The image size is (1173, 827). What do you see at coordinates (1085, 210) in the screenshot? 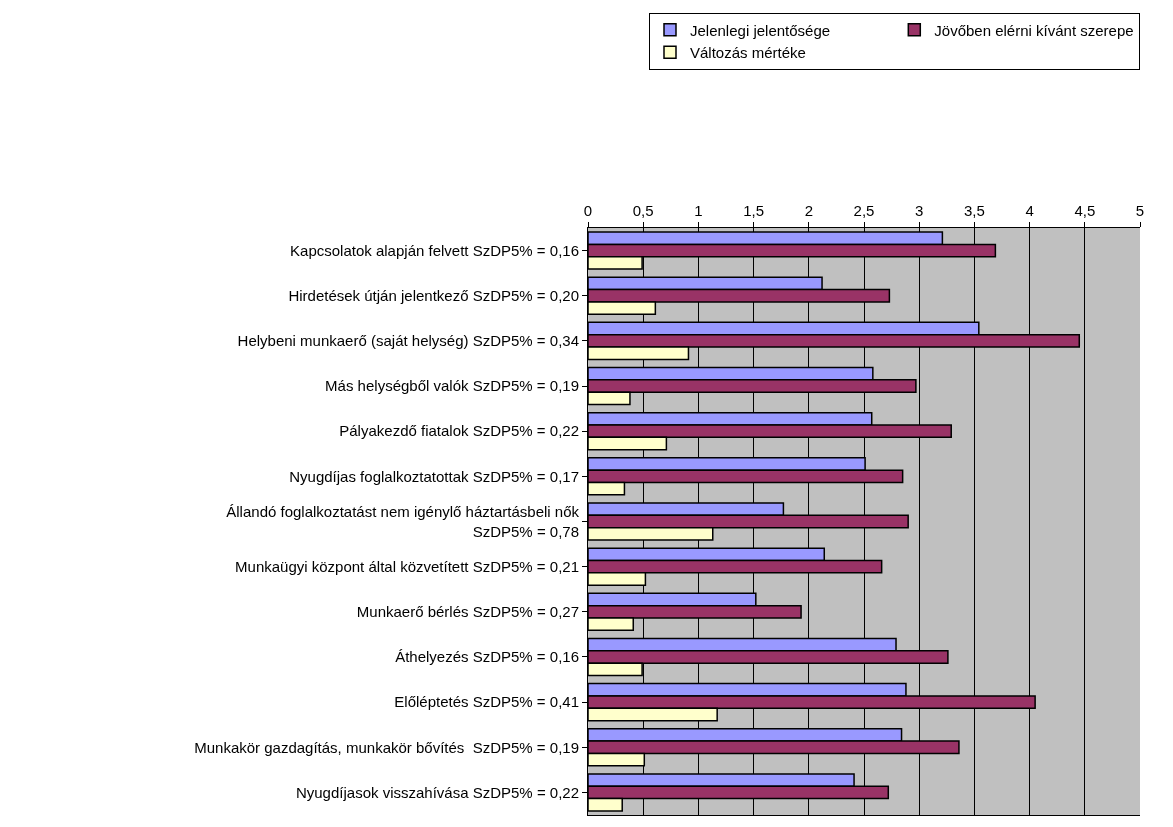
I see `x-tick-label: 4,5` at bounding box center [1085, 210].